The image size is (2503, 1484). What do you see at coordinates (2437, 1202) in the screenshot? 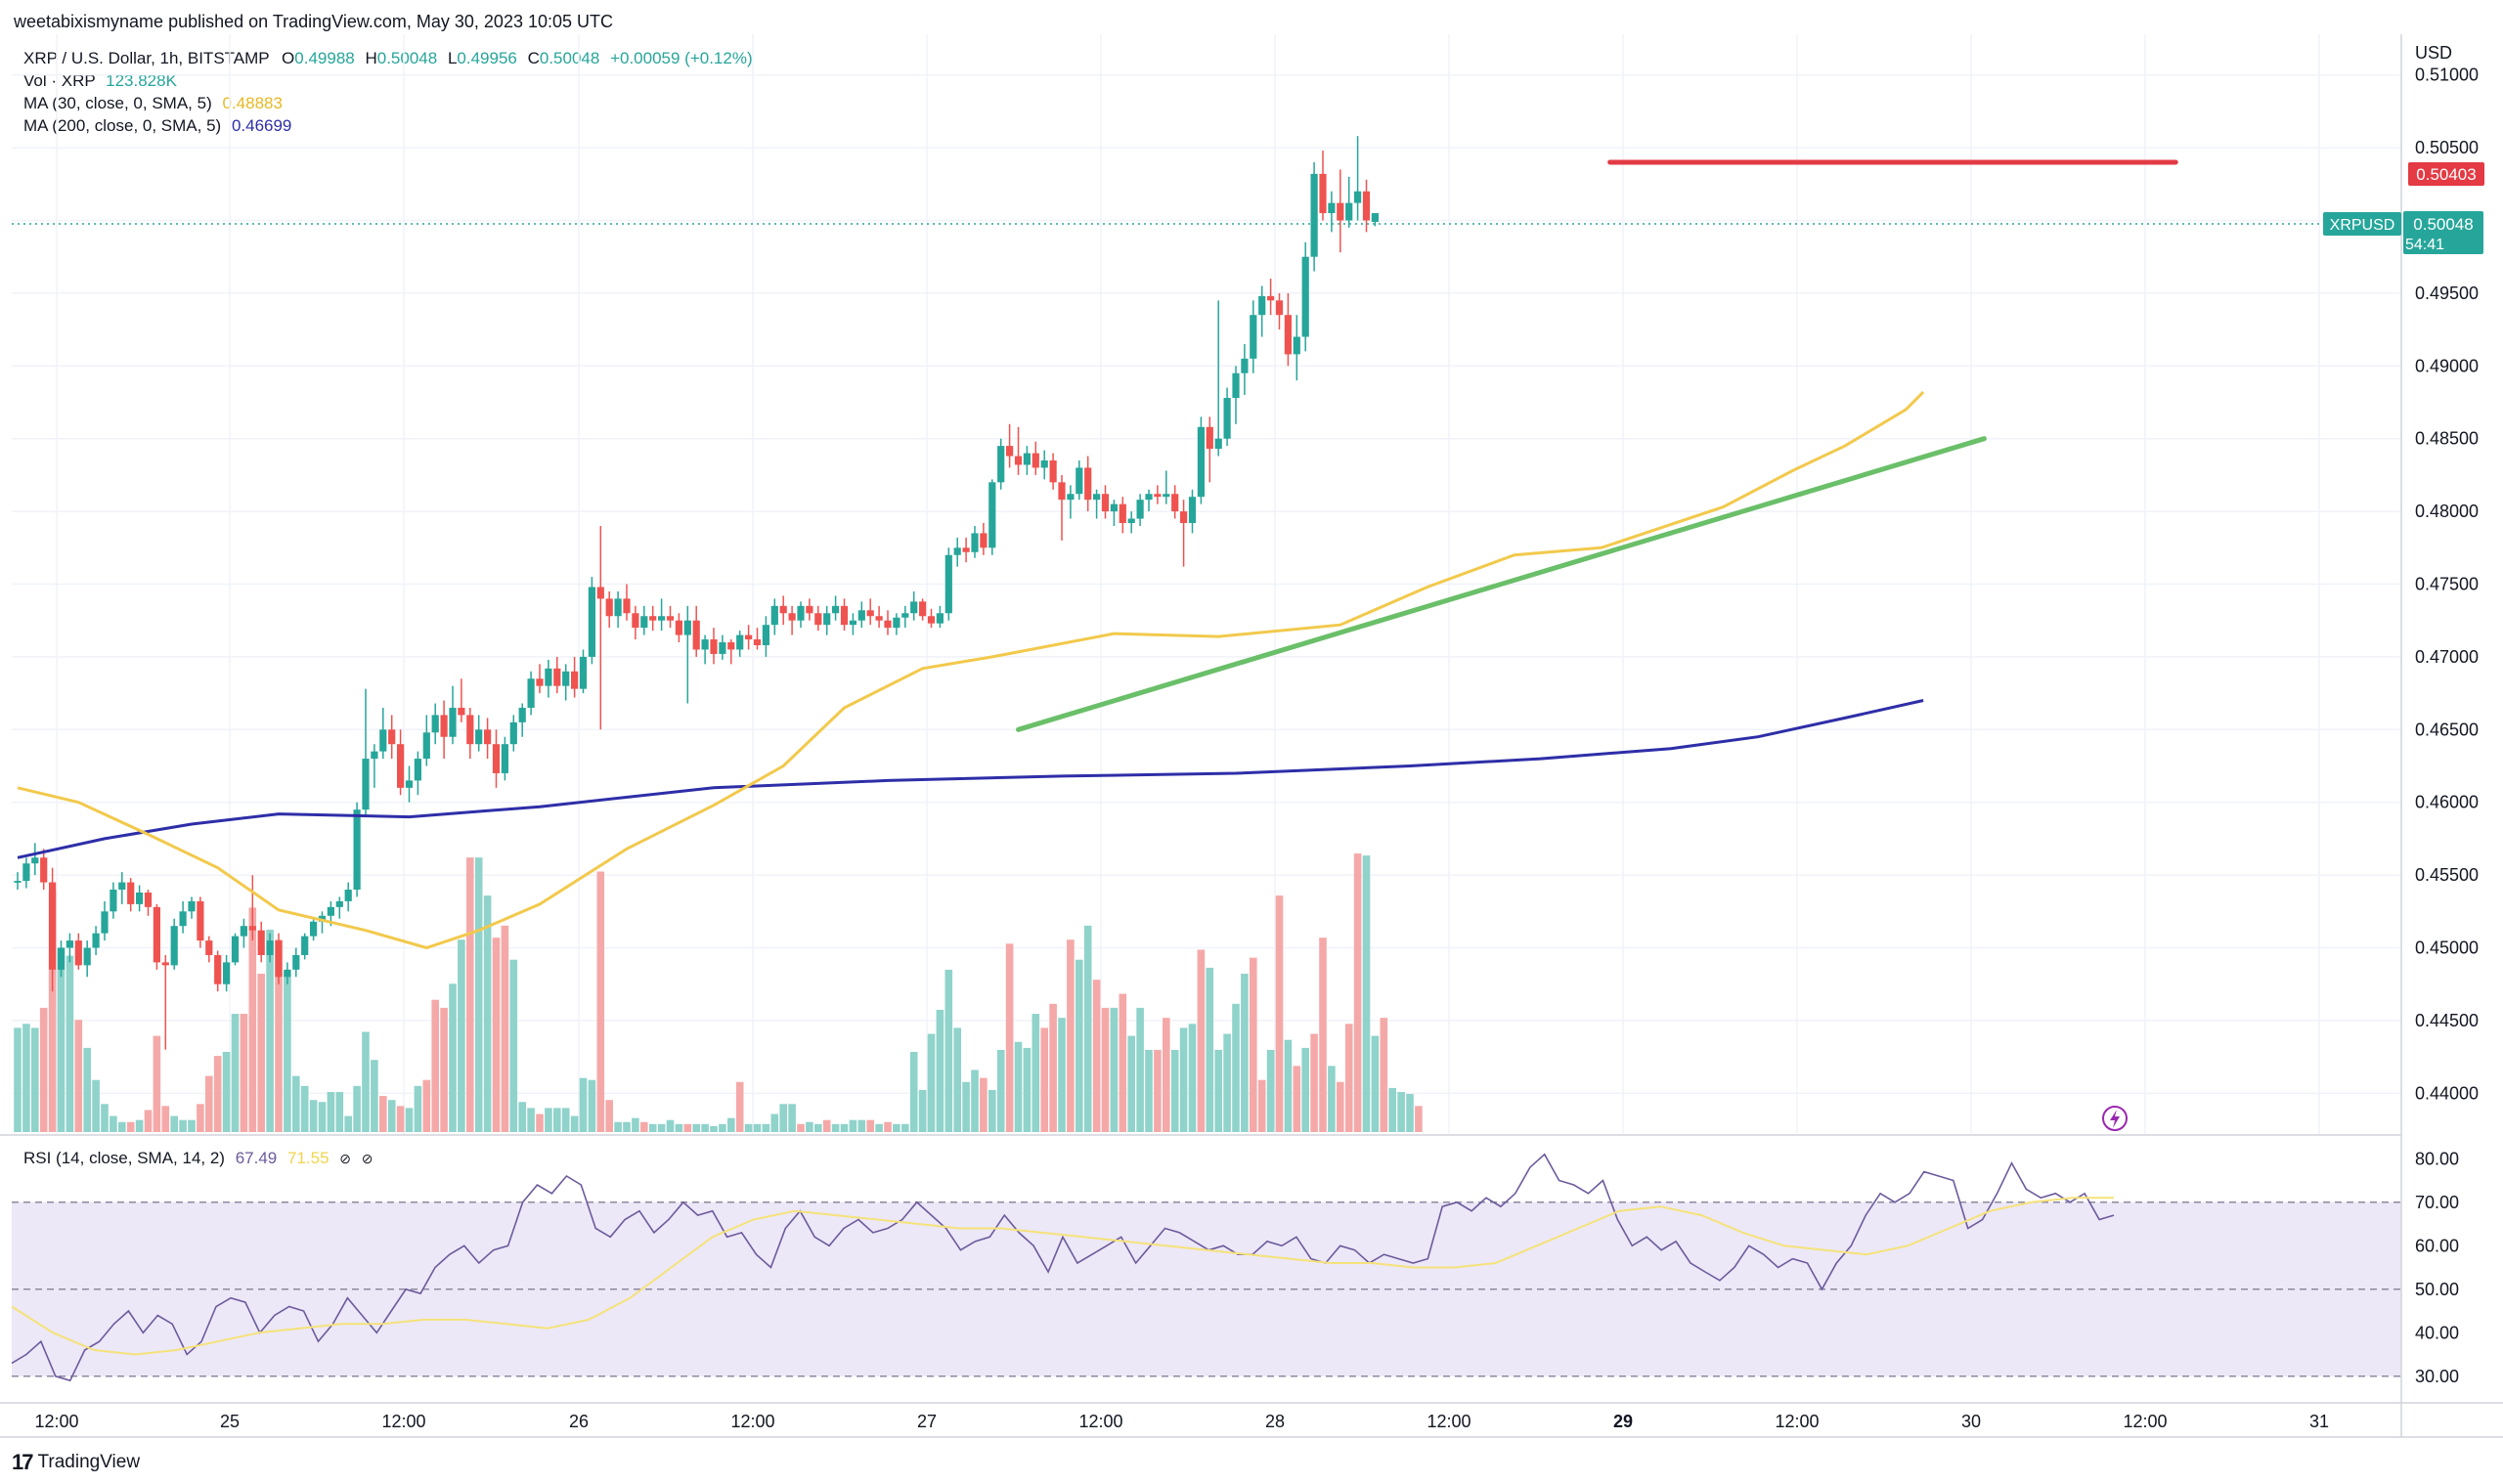
I see `rsi-tick-label: 70.00` at bounding box center [2437, 1202].